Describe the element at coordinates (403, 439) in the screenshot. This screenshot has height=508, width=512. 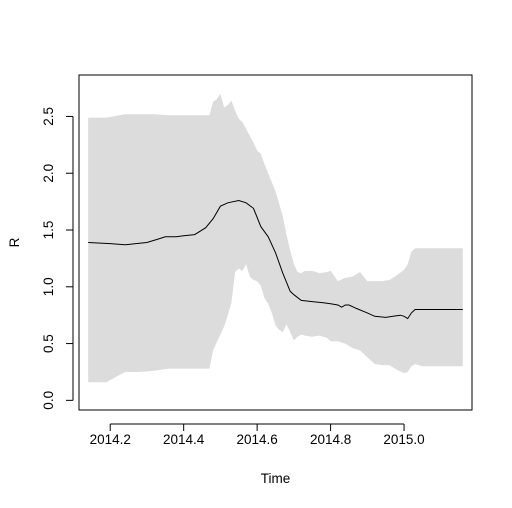
I see `x-tick-label: 2015.0` at that location.